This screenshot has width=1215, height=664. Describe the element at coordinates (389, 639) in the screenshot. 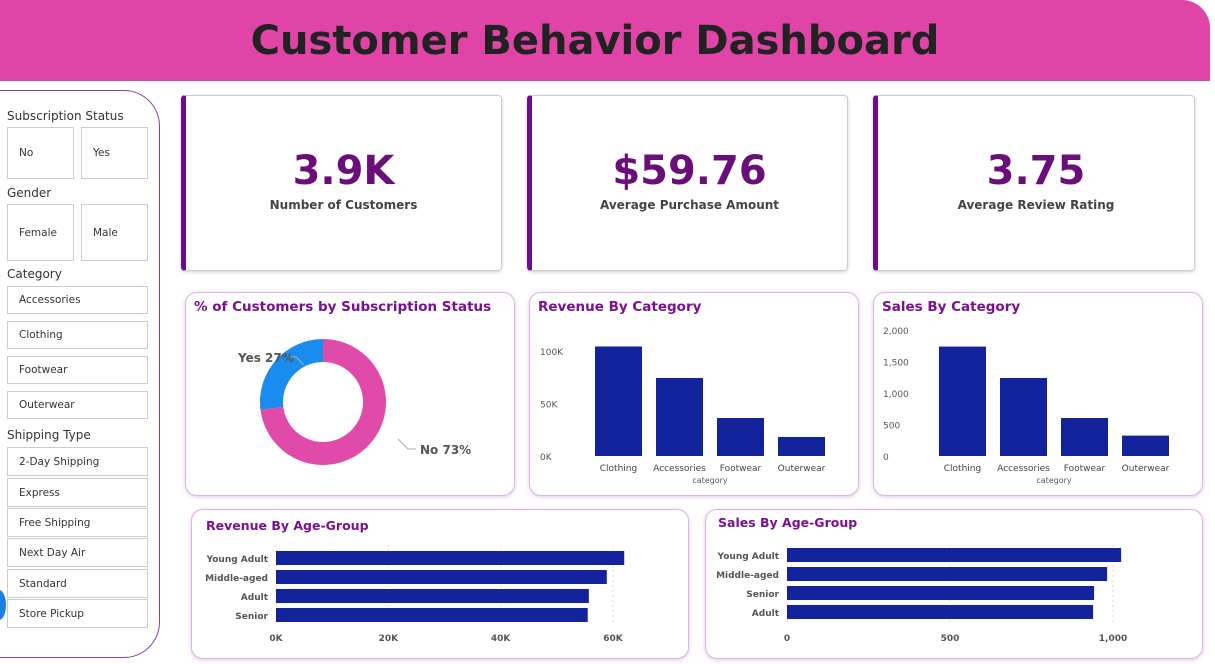

I see `x-tick-label: 20K` at that location.